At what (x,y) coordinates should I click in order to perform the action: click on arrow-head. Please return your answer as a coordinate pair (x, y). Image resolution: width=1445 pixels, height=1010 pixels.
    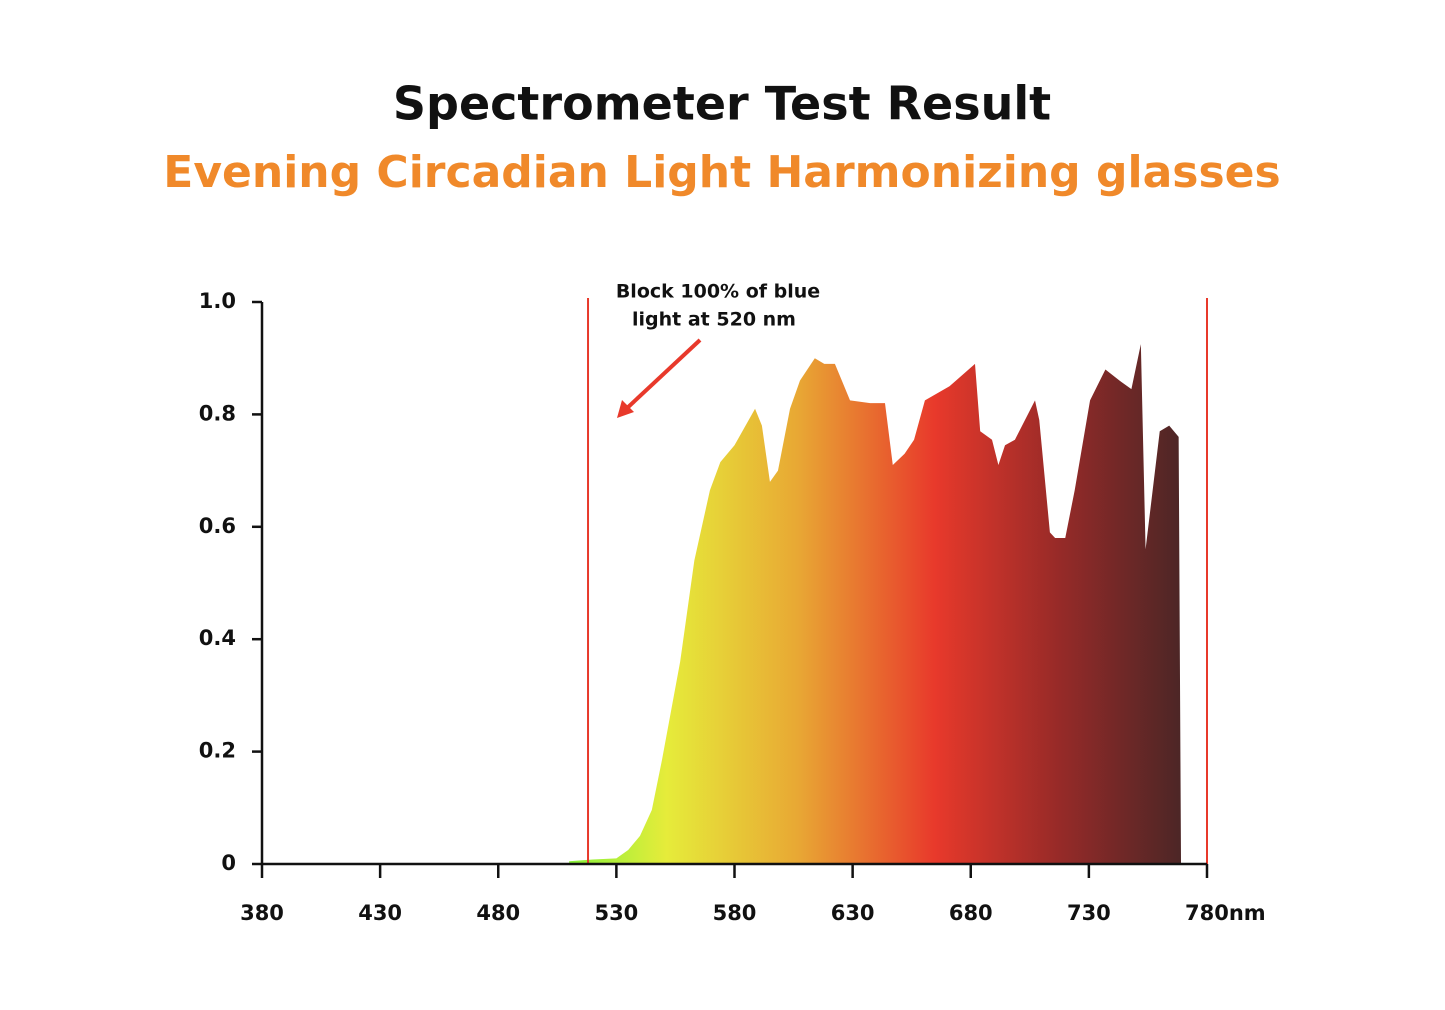
    Looking at the image, I should click on (625, 409).